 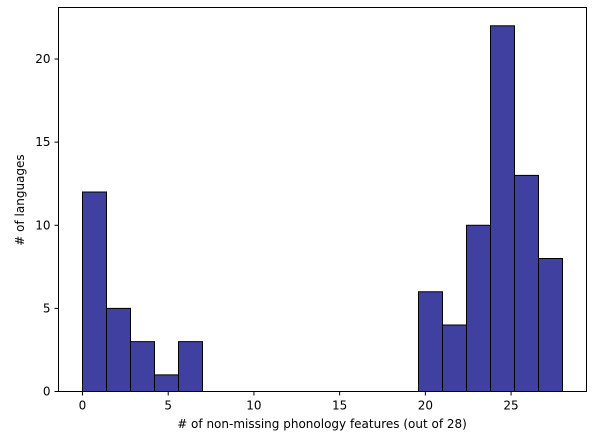 What do you see at coordinates (510, 406) in the screenshot?
I see `x-tick-label-5: 25` at bounding box center [510, 406].